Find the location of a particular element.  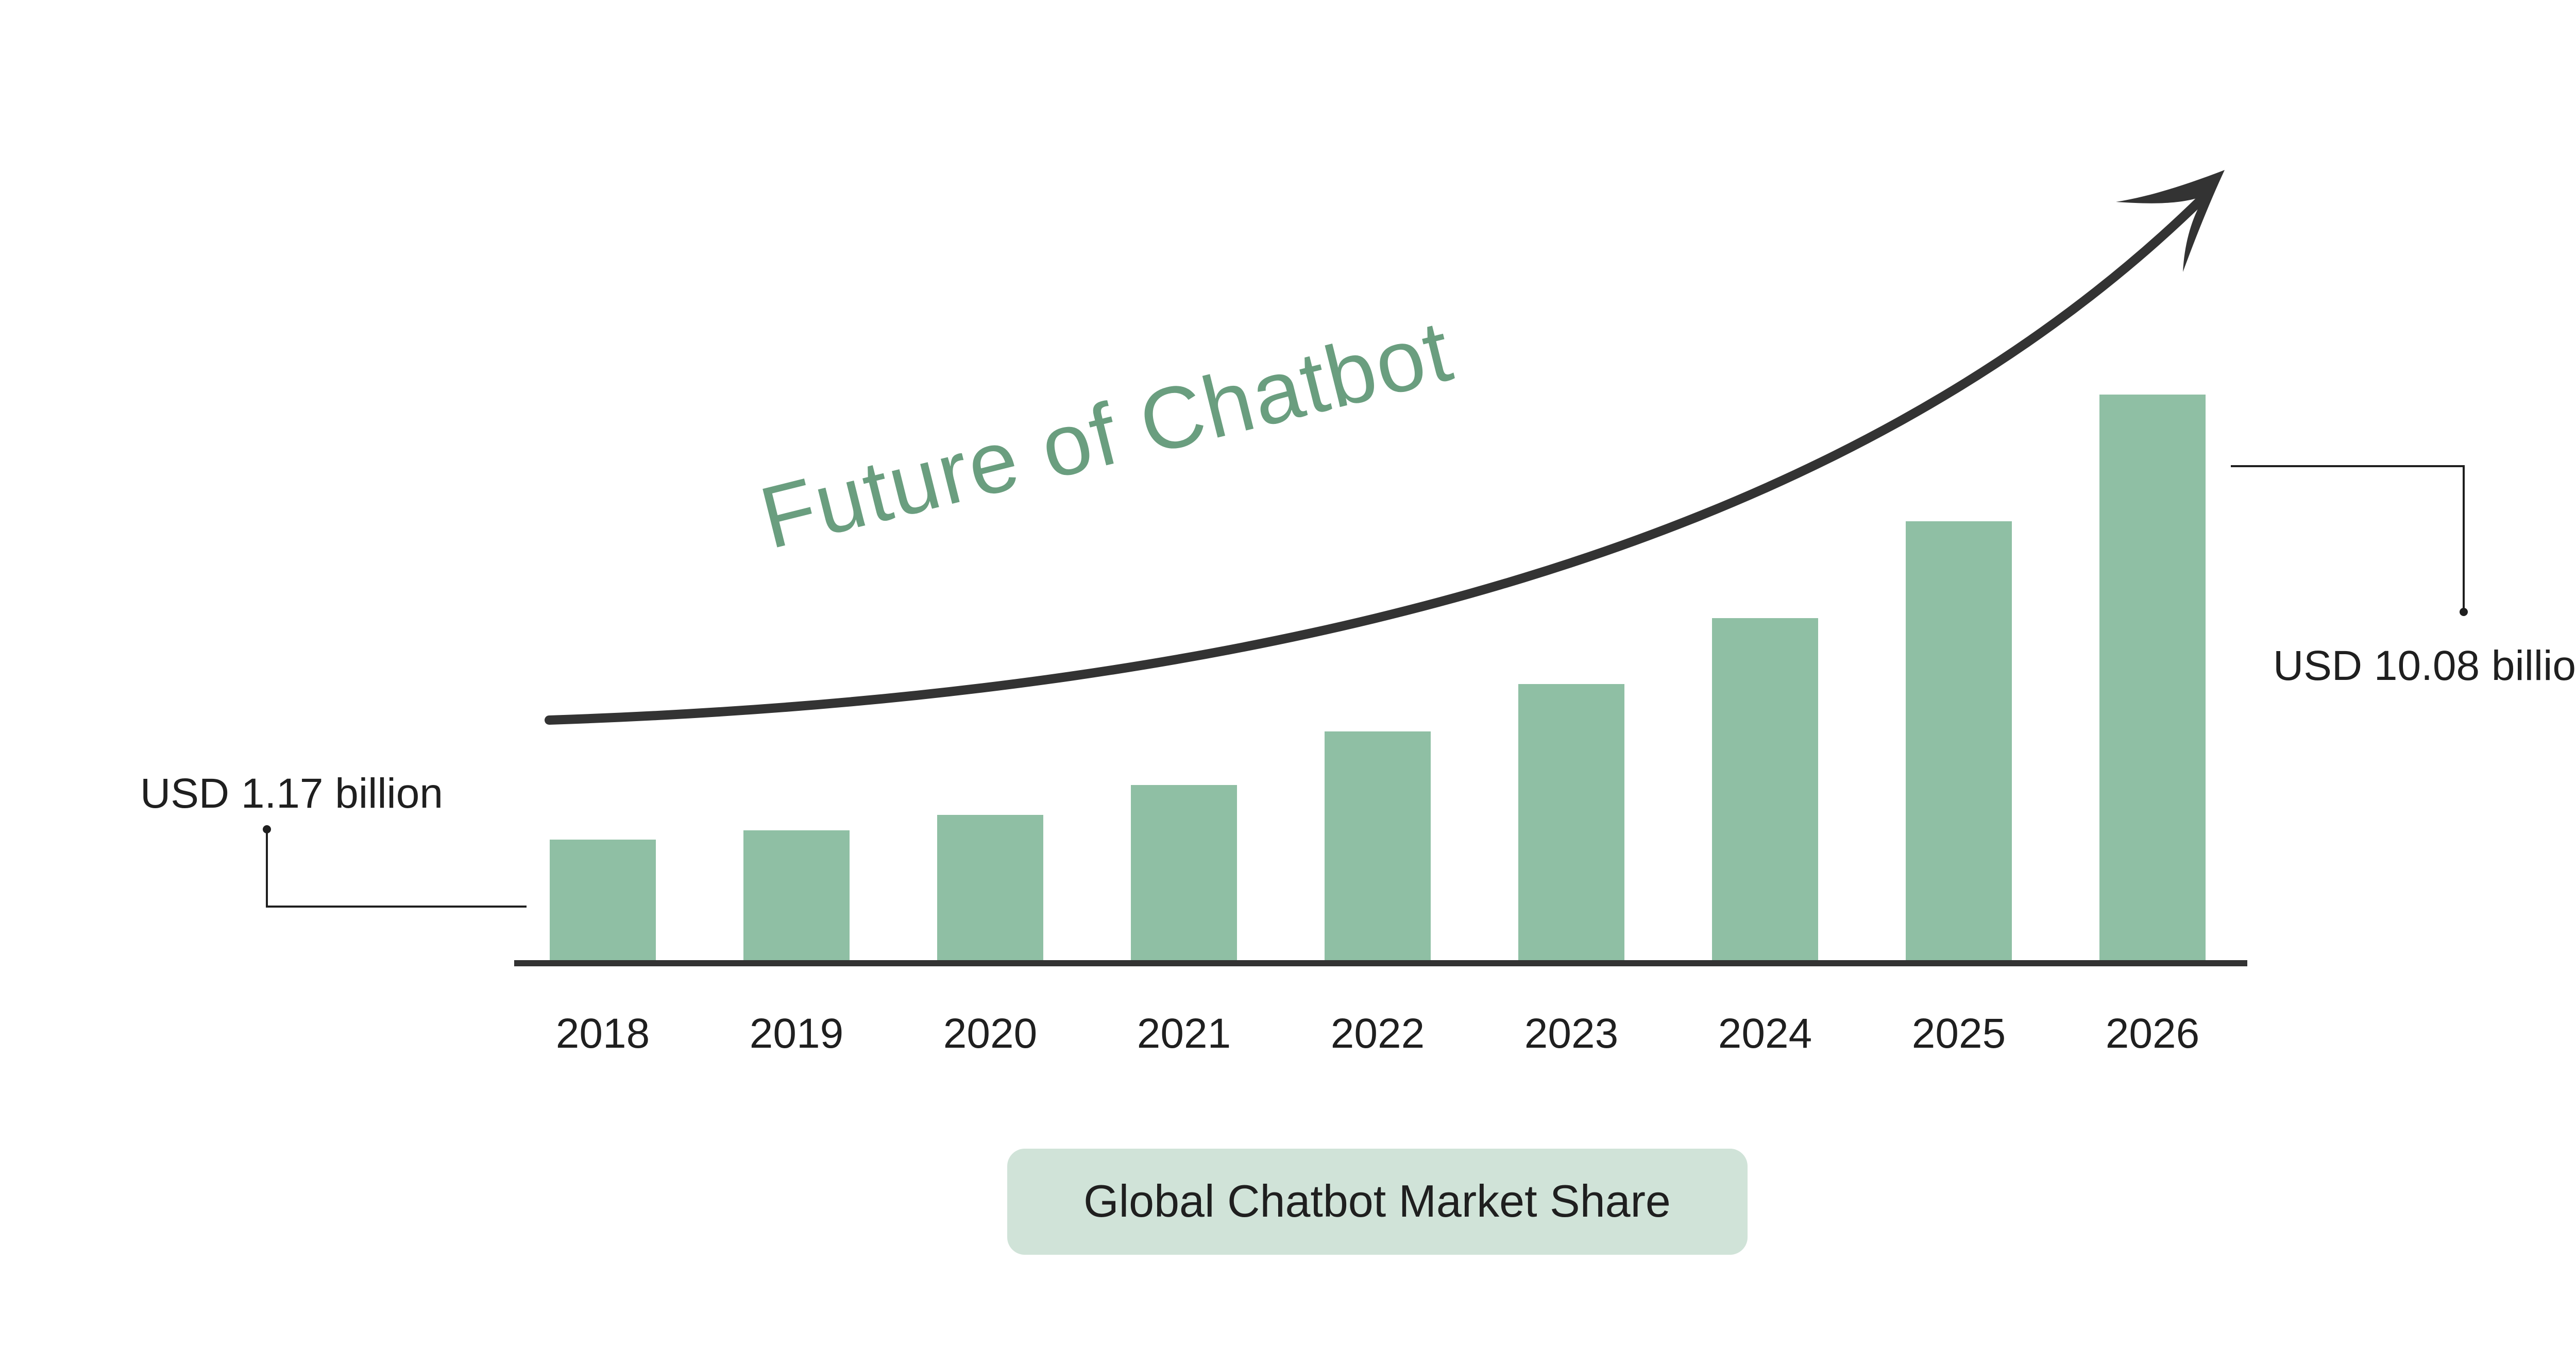

x-tick-labels: 2018 2019 2020 2021 2022 2023 2024 2025 2026 is located at coordinates (1377, 1033).